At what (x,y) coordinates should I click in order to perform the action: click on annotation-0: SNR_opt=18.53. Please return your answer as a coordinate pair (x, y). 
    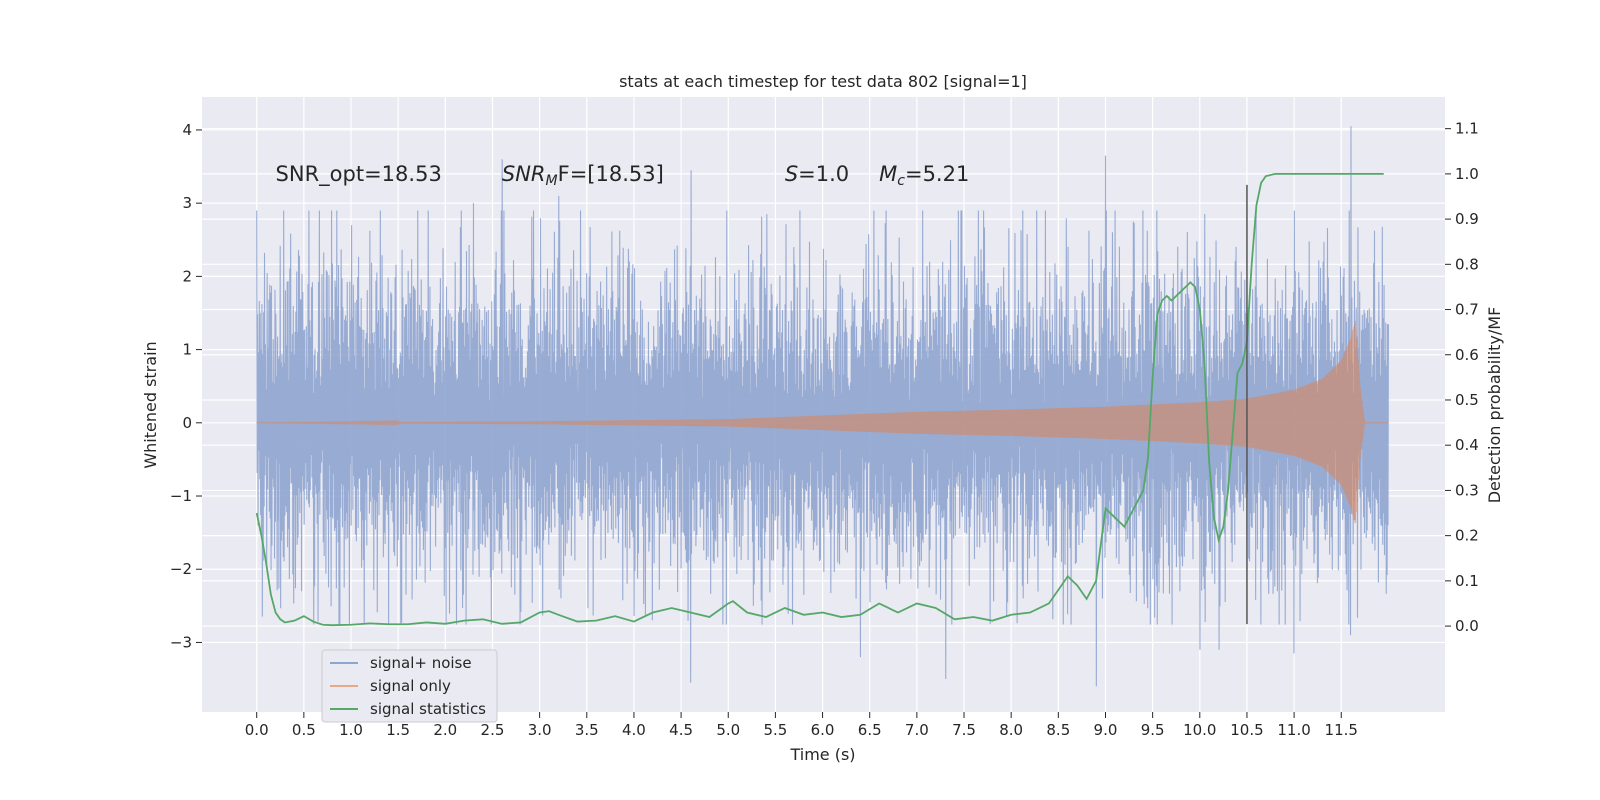
    Looking at the image, I should click on (359, 174).